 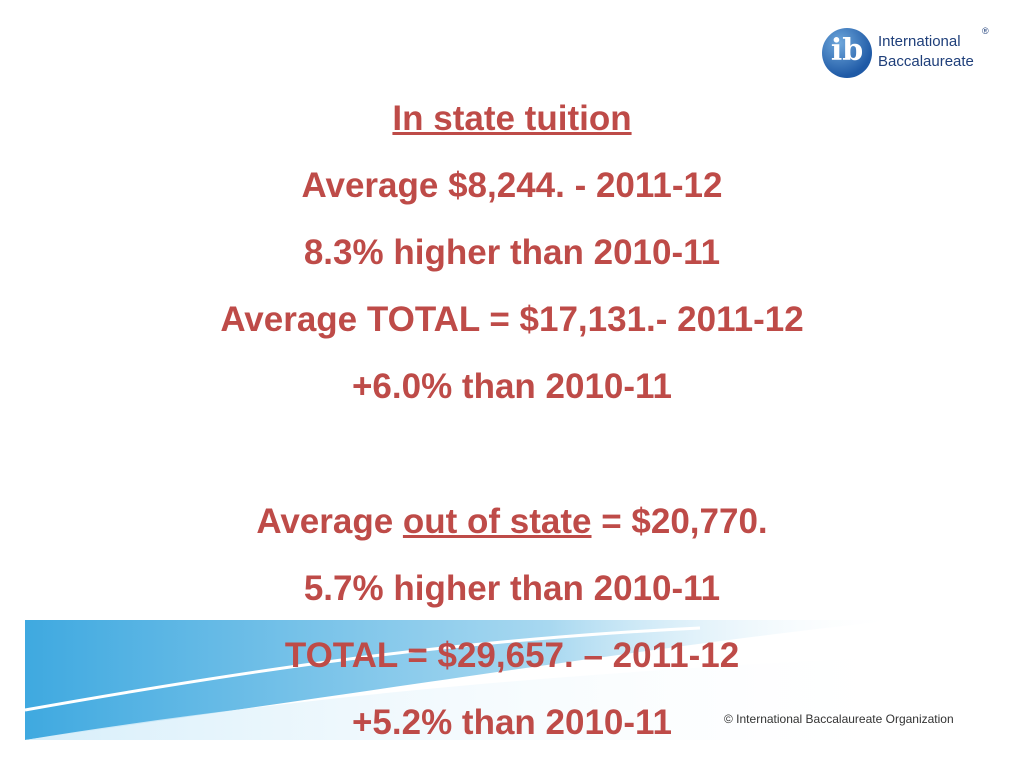 I want to click on logo: ib International Baccalaureate ®, so click(x=912, y=54).